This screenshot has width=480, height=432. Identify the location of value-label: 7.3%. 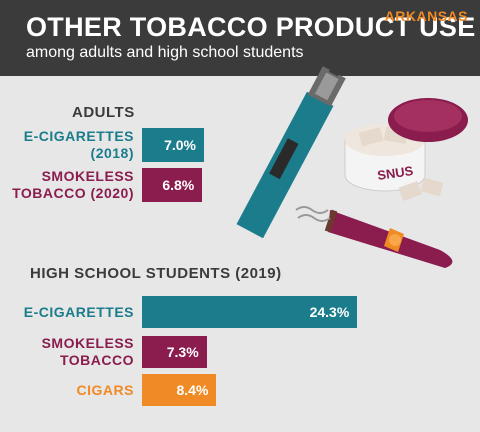
(182, 352).